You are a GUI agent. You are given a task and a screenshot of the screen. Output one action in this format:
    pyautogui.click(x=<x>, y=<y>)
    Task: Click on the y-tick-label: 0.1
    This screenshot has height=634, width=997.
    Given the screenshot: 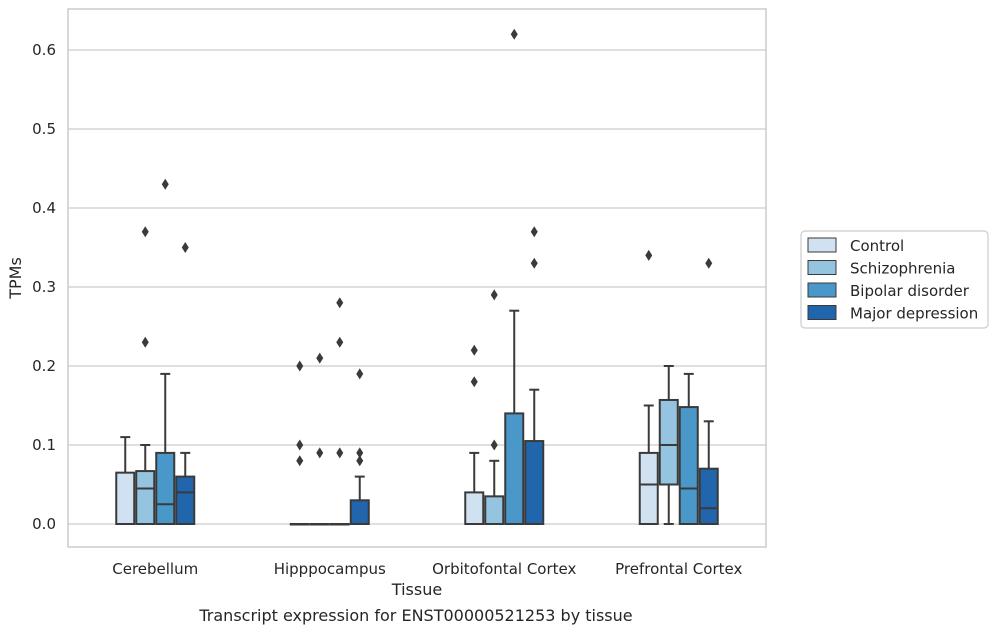 What is the action you would take?
    pyautogui.click(x=44, y=445)
    